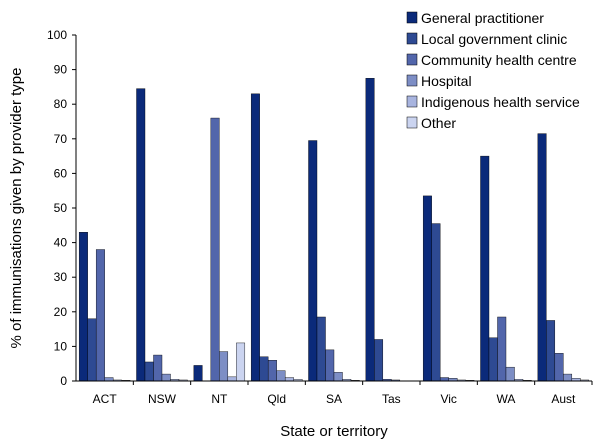 The image size is (603, 446). I want to click on legend-label-local-government-clinic: Local government clinic, so click(494, 39).